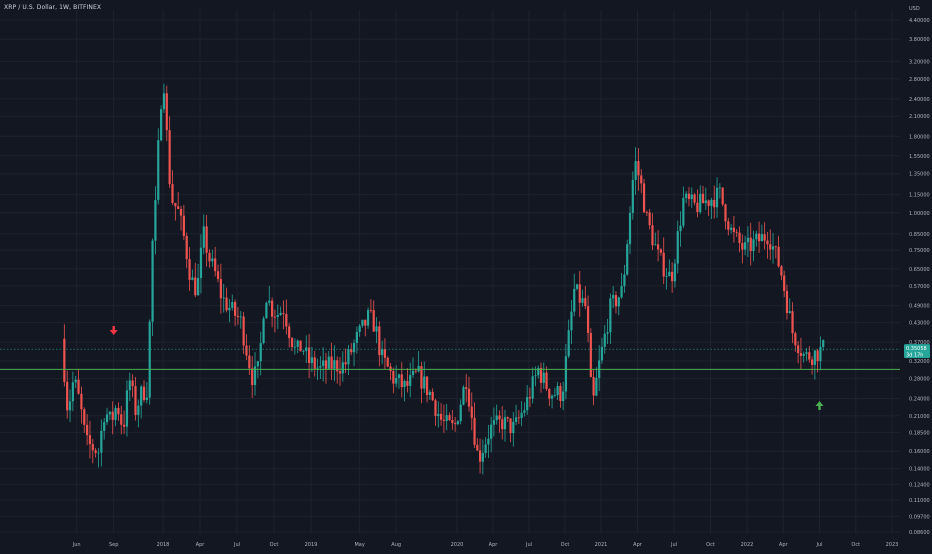  Describe the element at coordinates (819, 406) in the screenshot. I see `arrow-up-icon` at that location.